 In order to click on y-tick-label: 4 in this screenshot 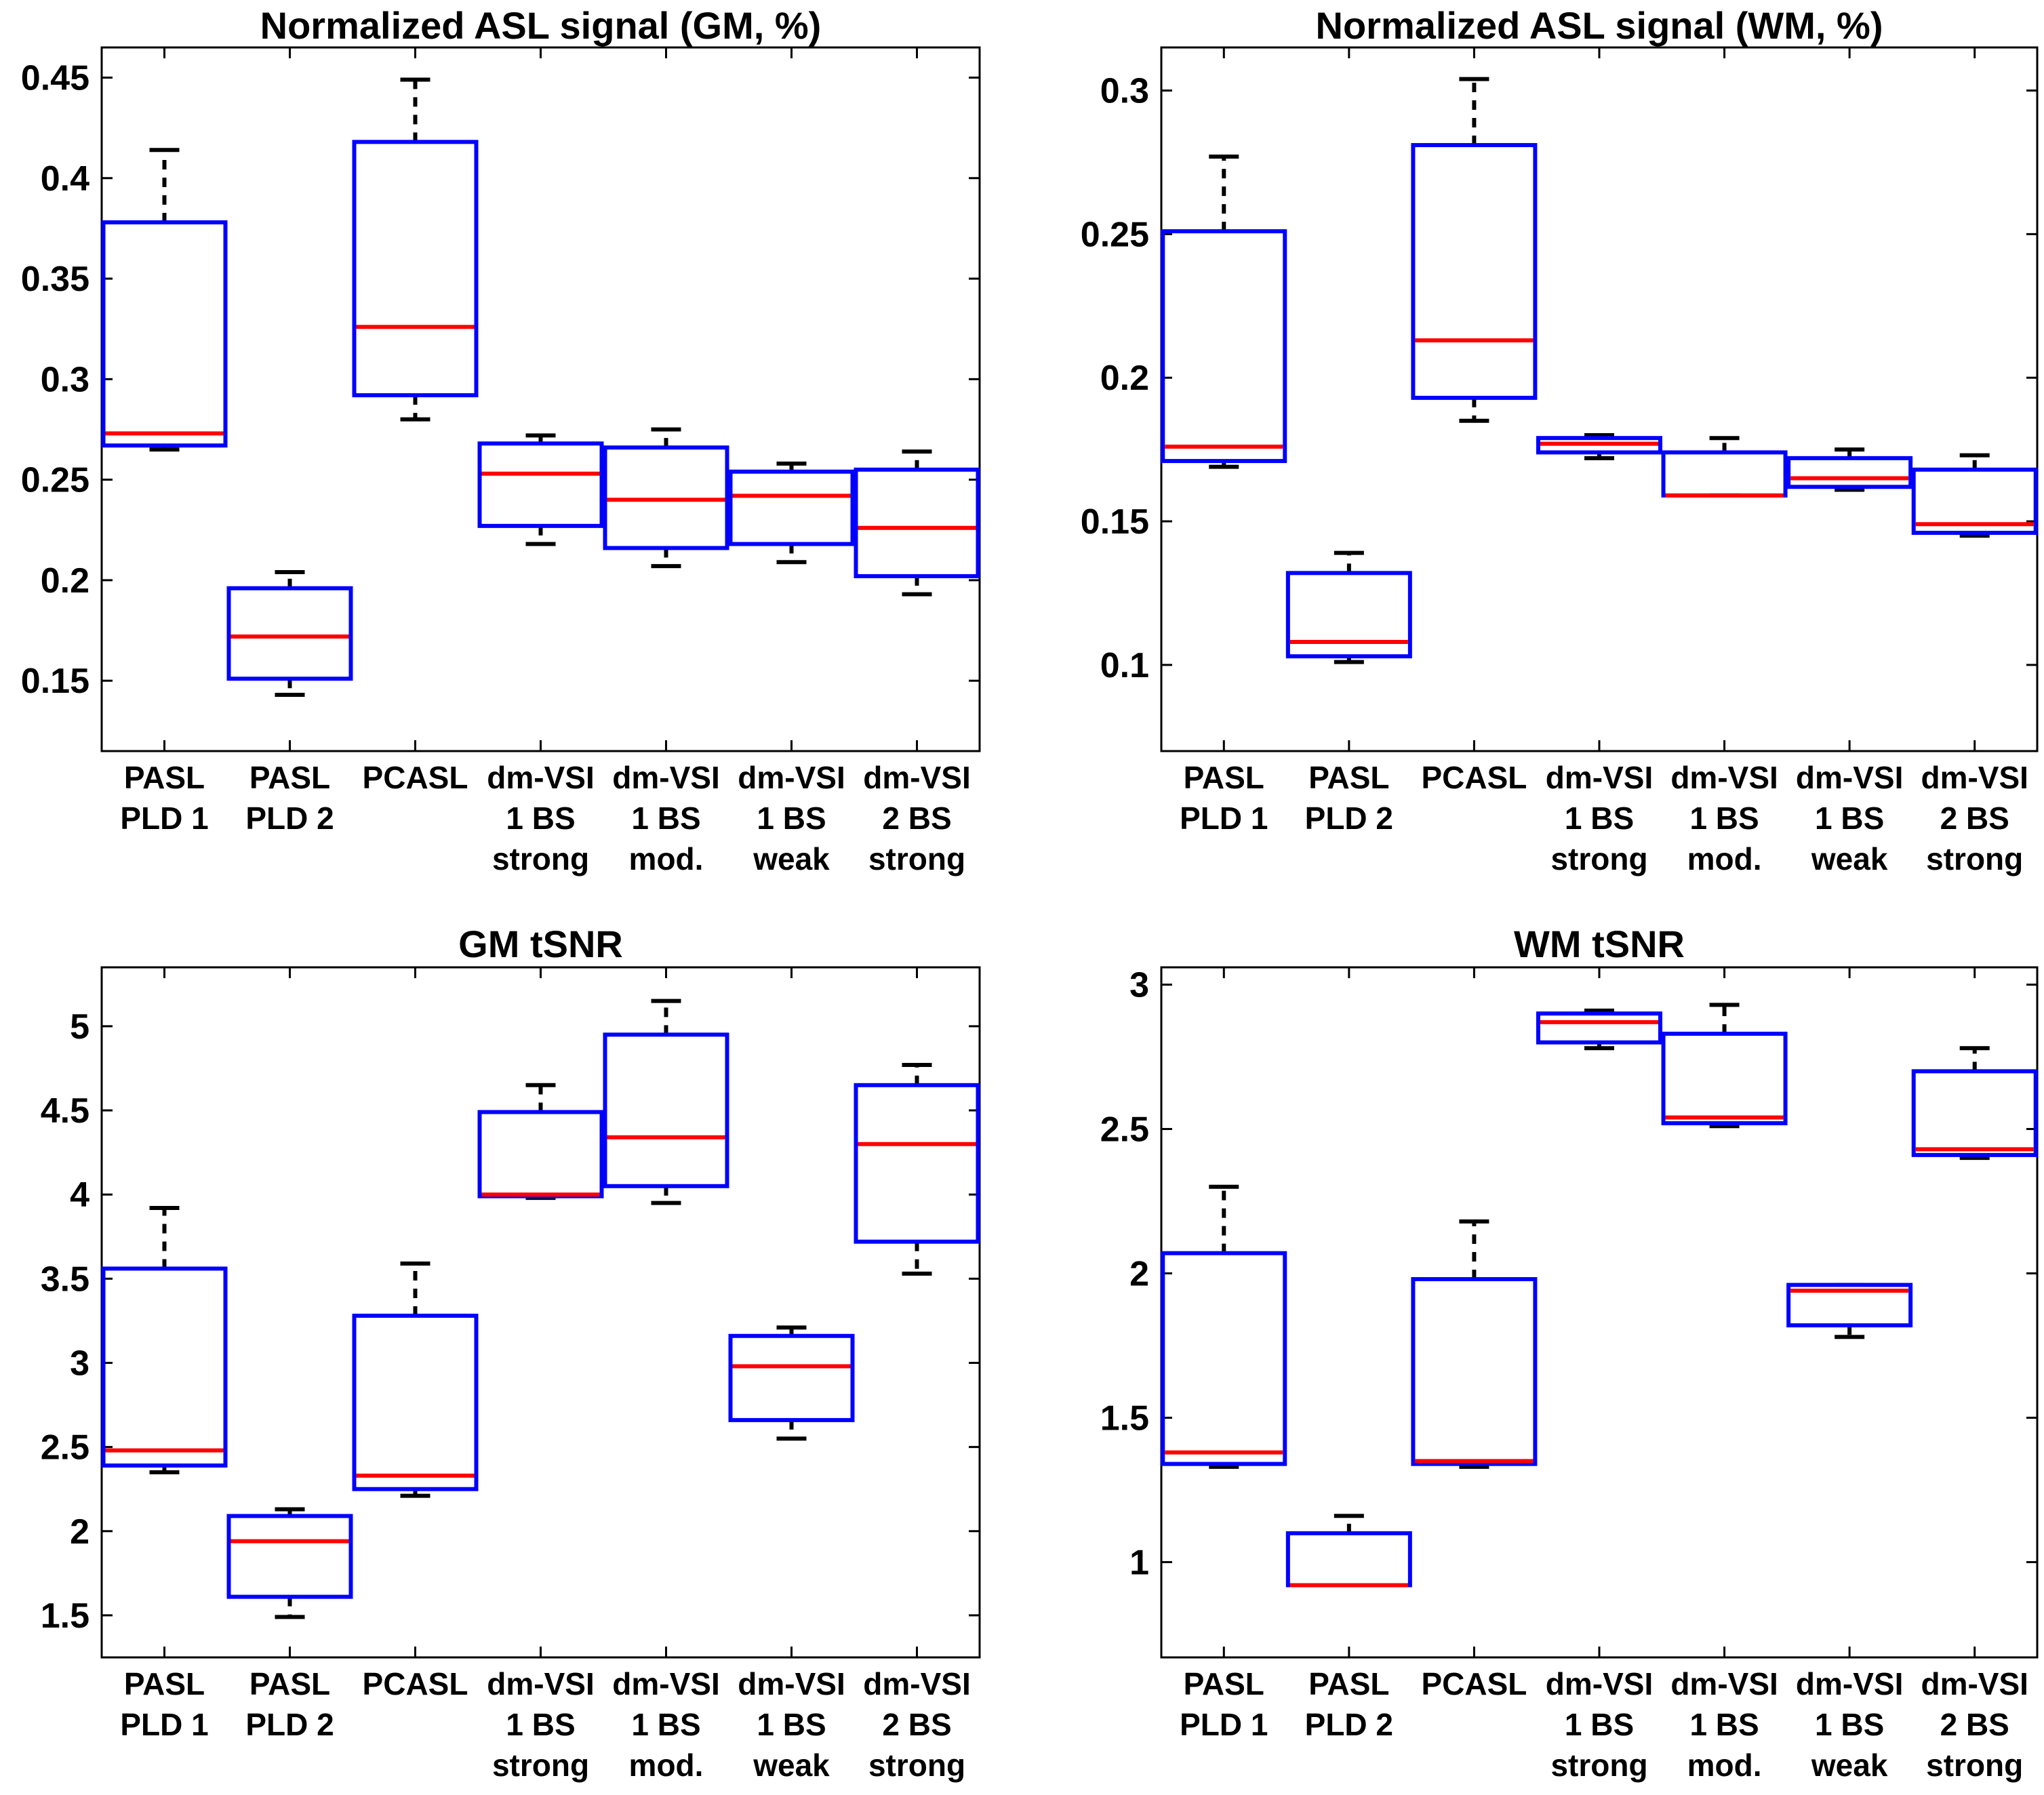, I will do `click(79, 1195)`.